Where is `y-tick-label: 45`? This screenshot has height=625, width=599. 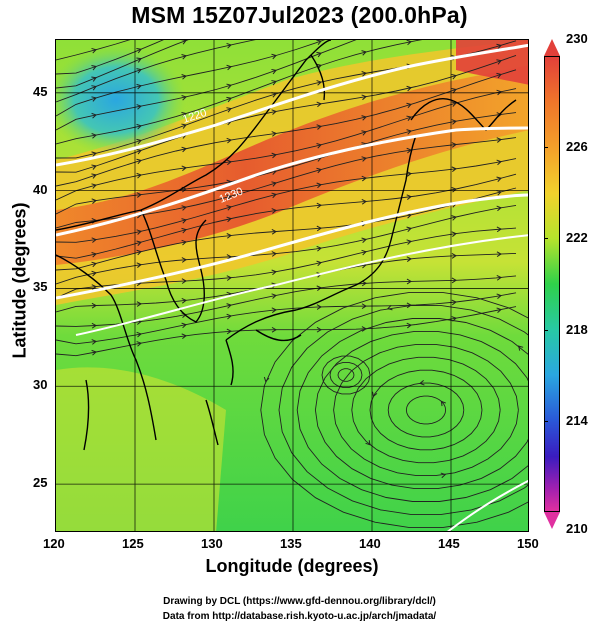
y-tick-label: 45 is located at coordinates (40, 91).